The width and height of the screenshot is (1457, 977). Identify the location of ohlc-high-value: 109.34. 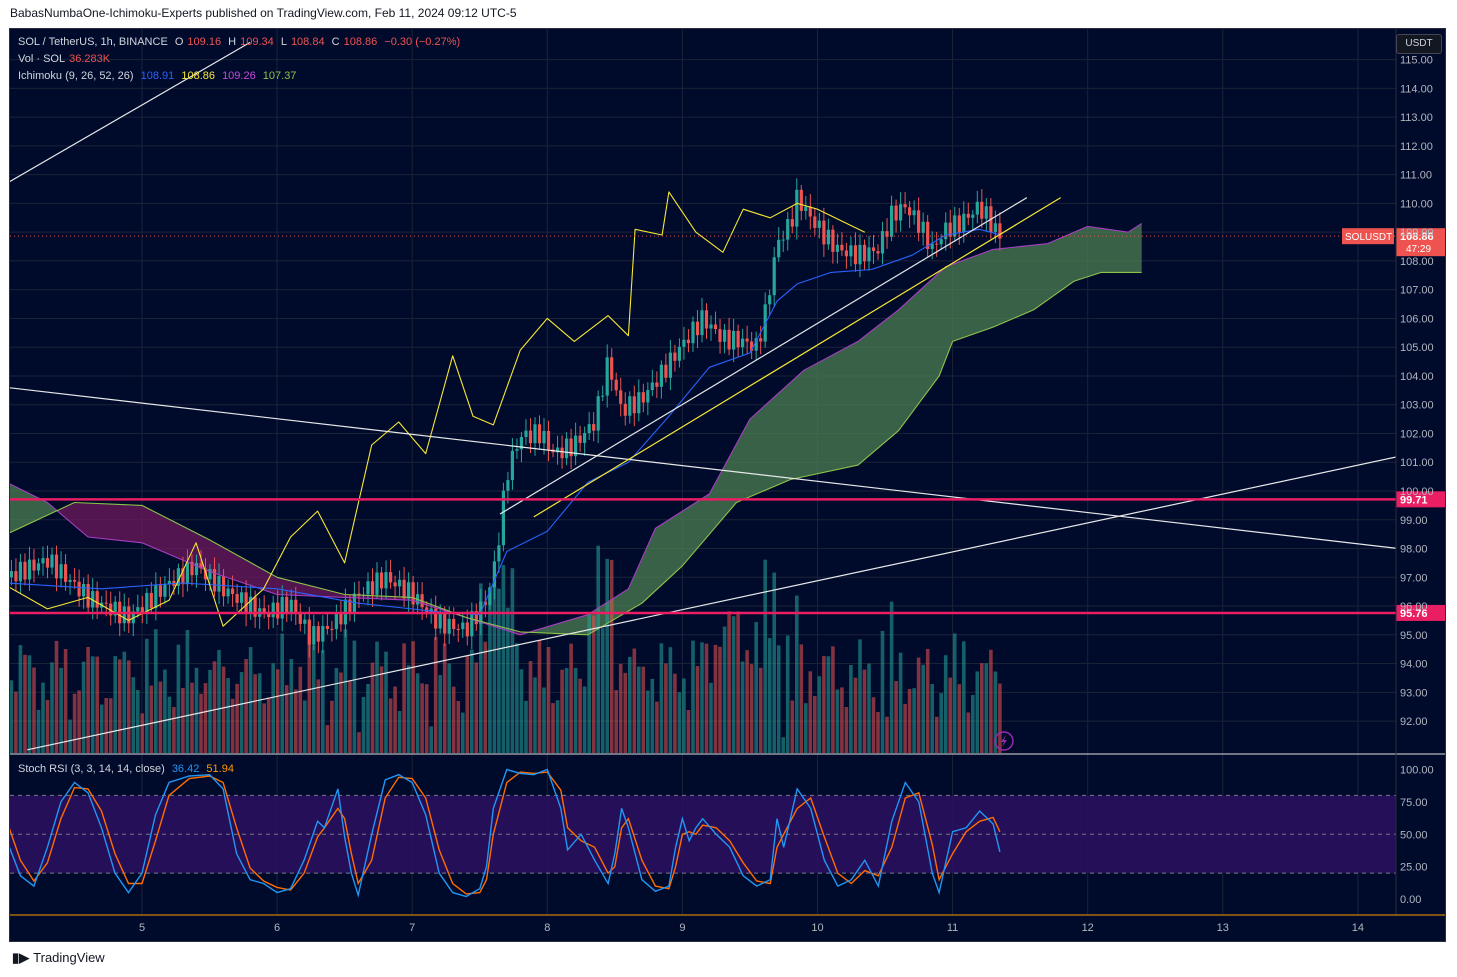
(257, 42).